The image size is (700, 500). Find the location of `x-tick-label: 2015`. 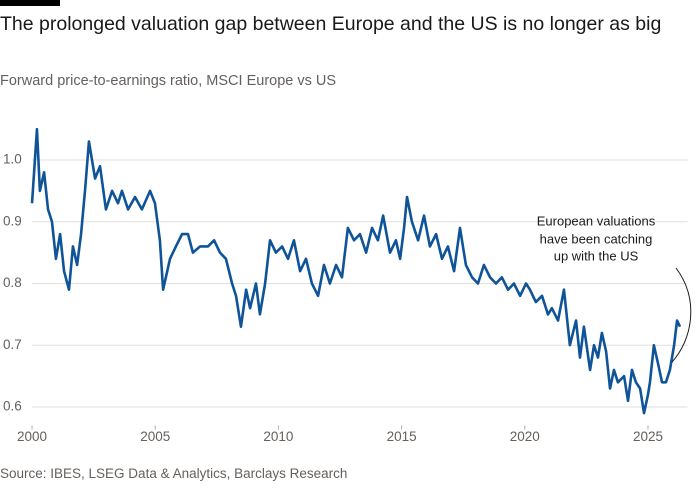

x-tick-label: 2015 is located at coordinates (402, 436).